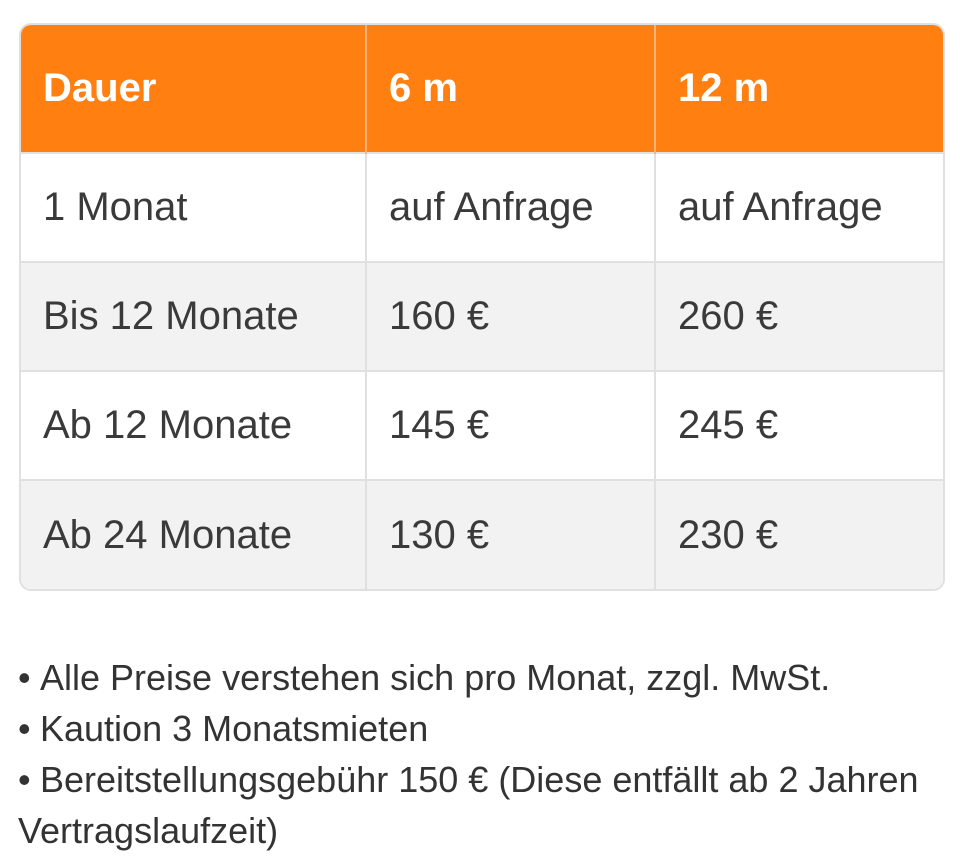 The height and width of the screenshot is (862, 960). I want to click on cell-price-6m: auf Anfrage, so click(510, 207).